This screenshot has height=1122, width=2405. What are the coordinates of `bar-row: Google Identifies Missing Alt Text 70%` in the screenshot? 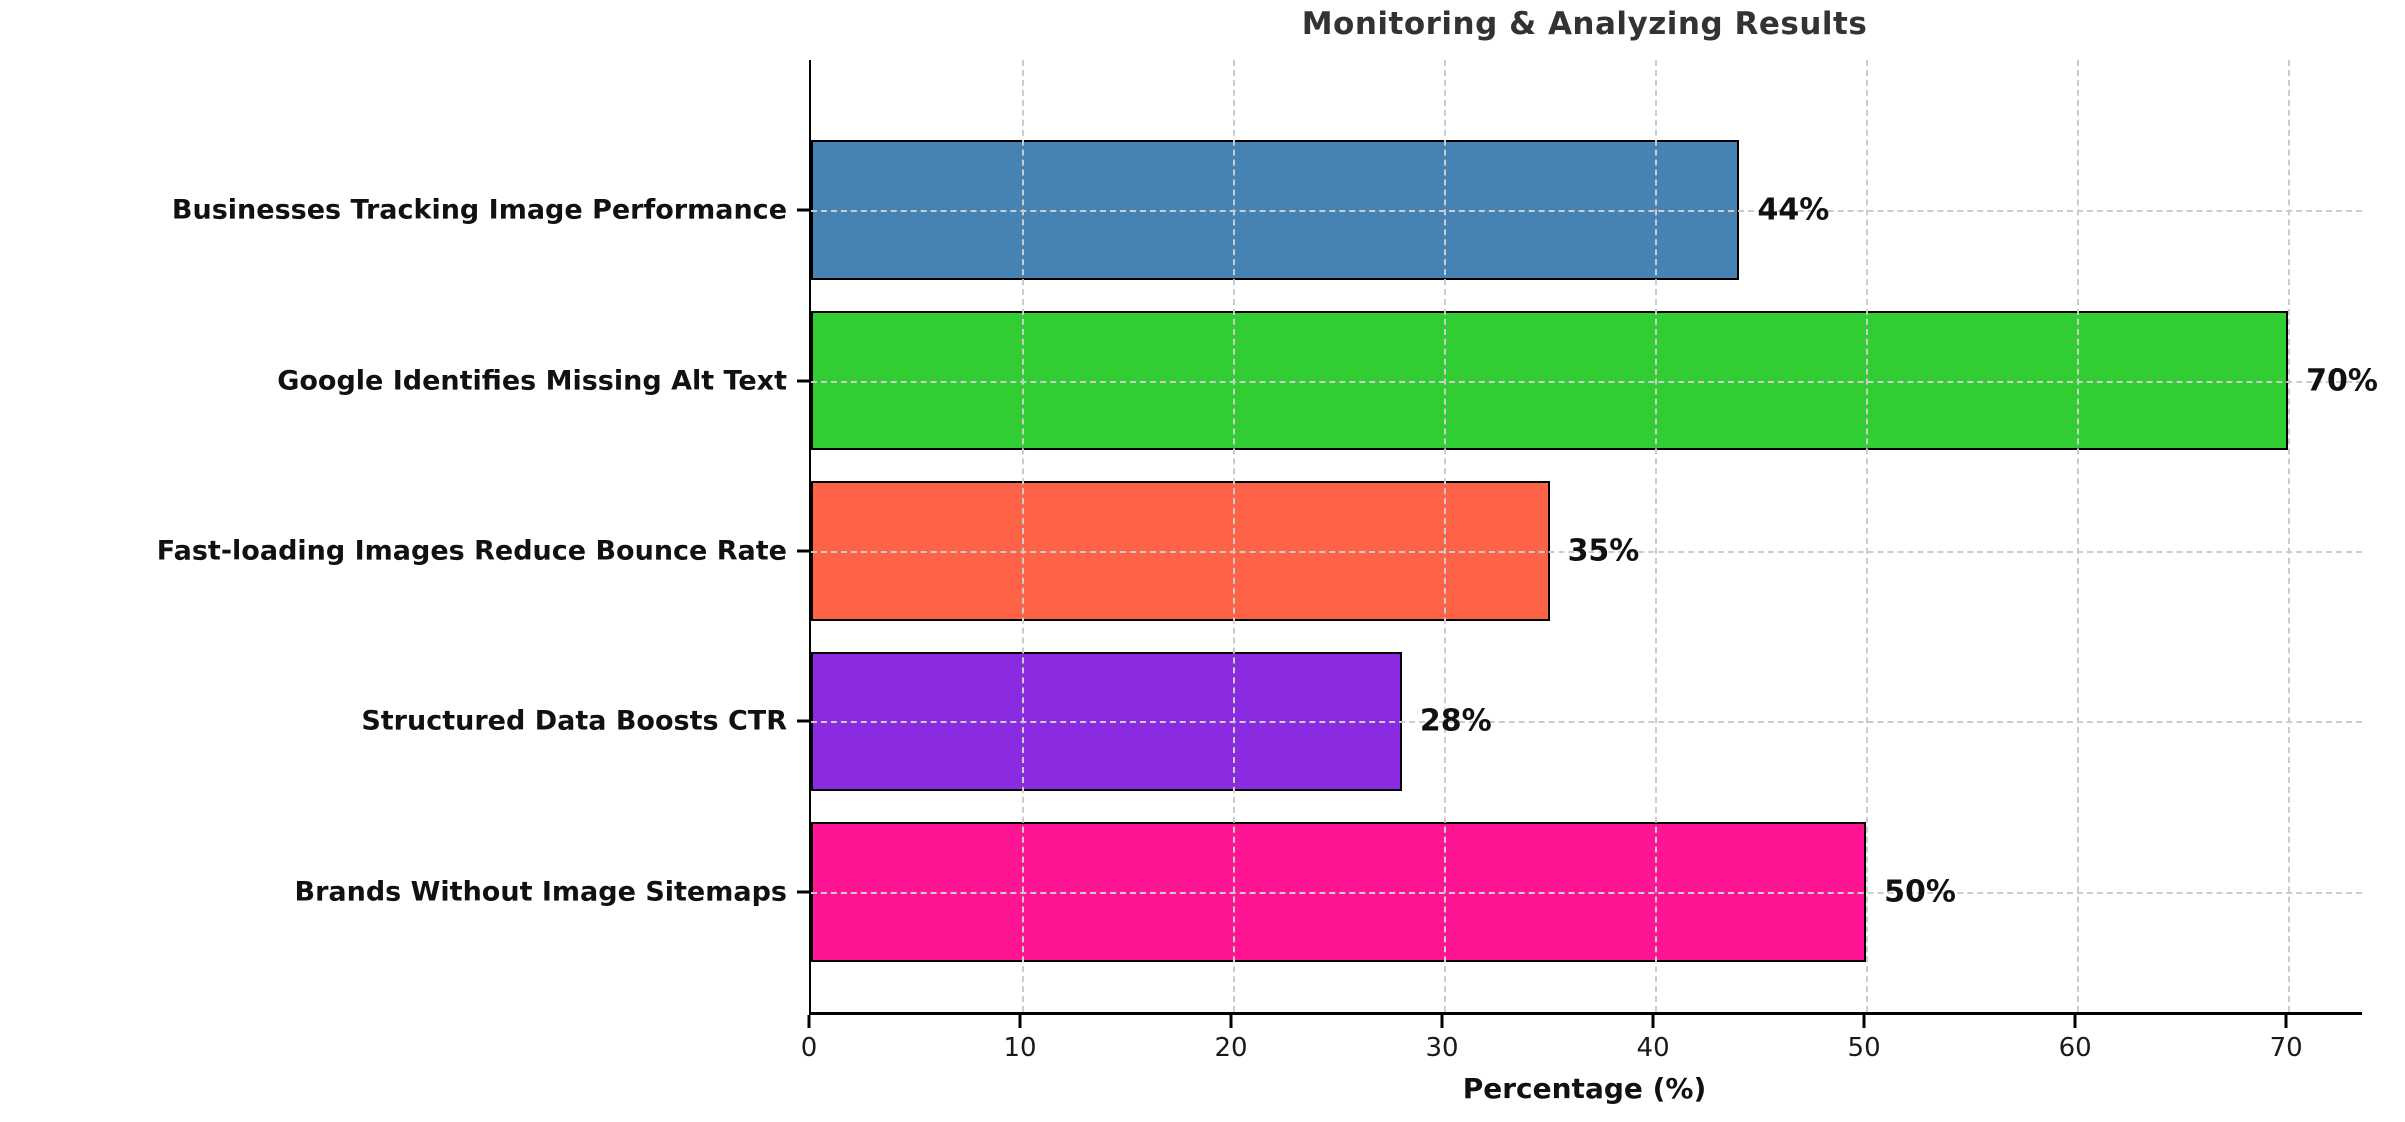 It's located at (1327, 380).